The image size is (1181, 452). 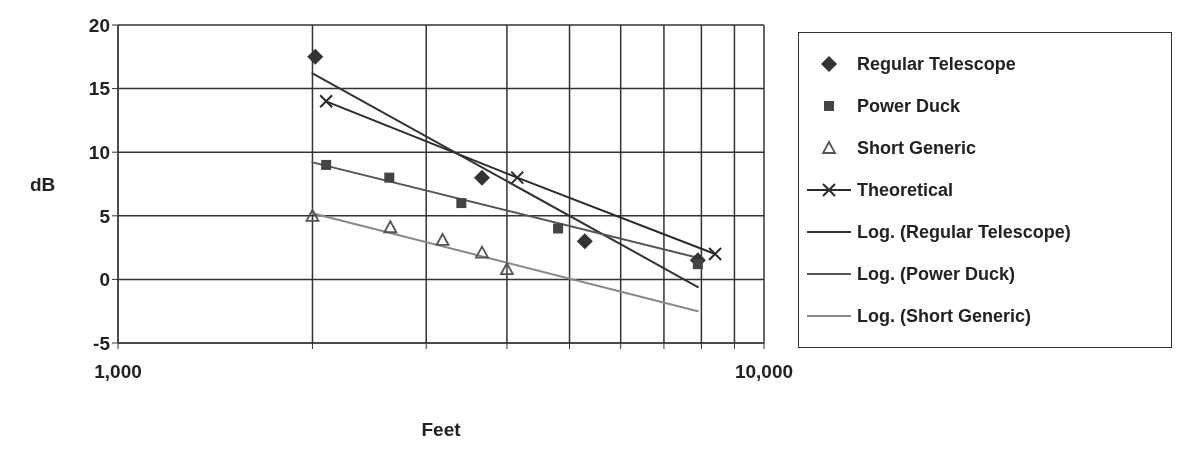 What do you see at coordinates (118, 372) in the screenshot?
I see `x-tick-label: 1,000` at bounding box center [118, 372].